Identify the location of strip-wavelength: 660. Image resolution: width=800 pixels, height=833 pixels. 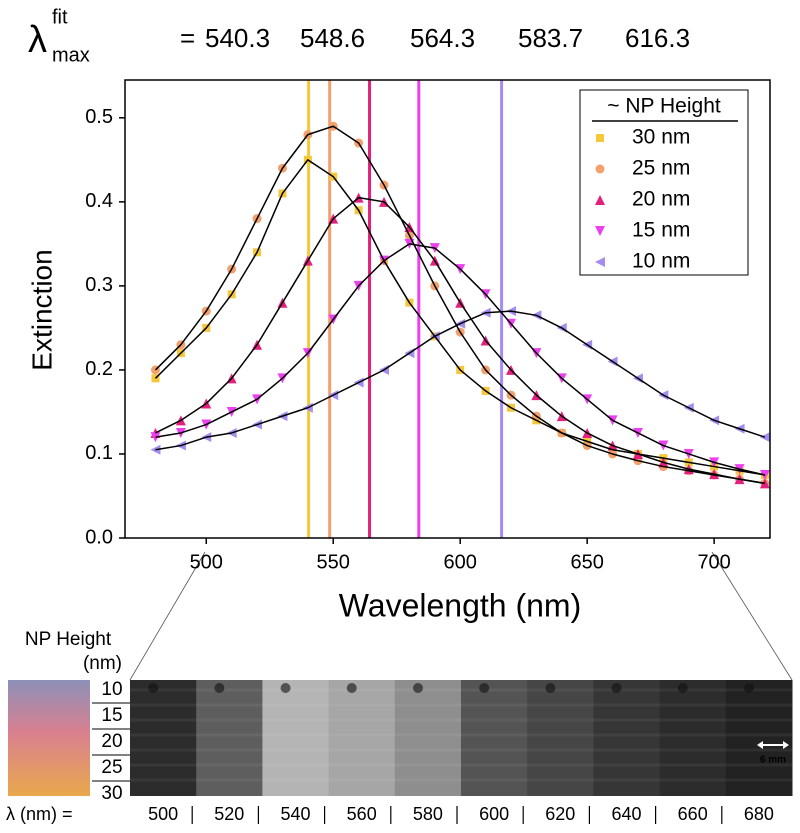
(693, 814).